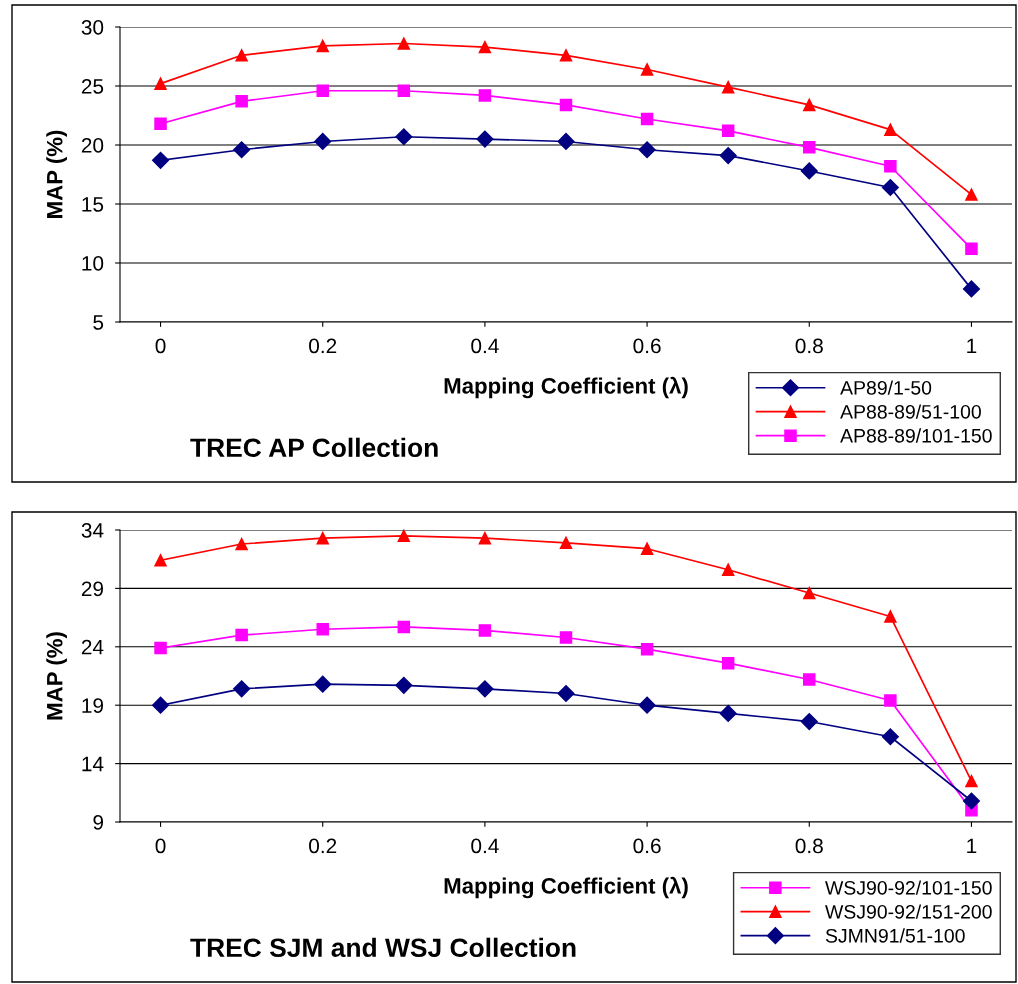 This screenshot has height=984, width=1018. What do you see at coordinates (92, 86) in the screenshot?
I see `y-tick-label: 25` at bounding box center [92, 86].